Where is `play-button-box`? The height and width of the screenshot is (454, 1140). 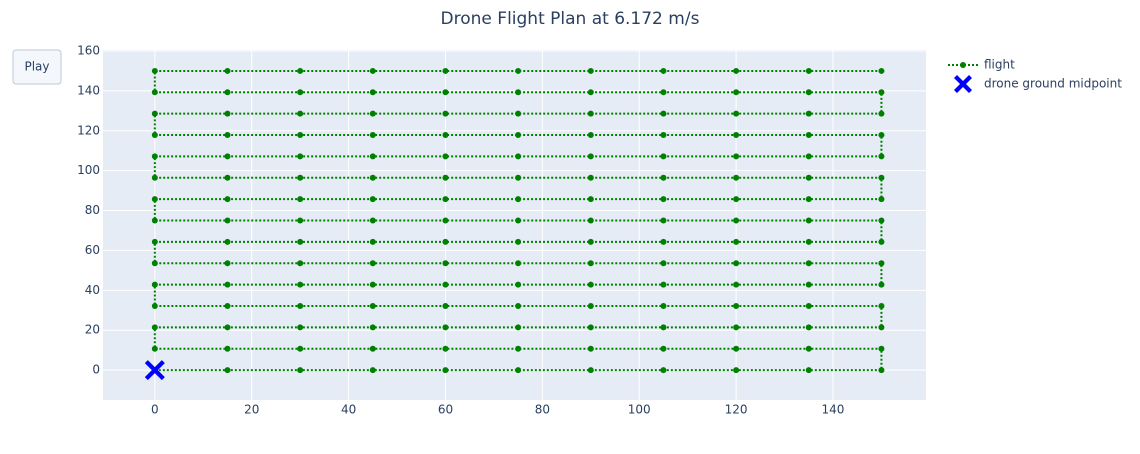 play-button-box is located at coordinates (37, 67).